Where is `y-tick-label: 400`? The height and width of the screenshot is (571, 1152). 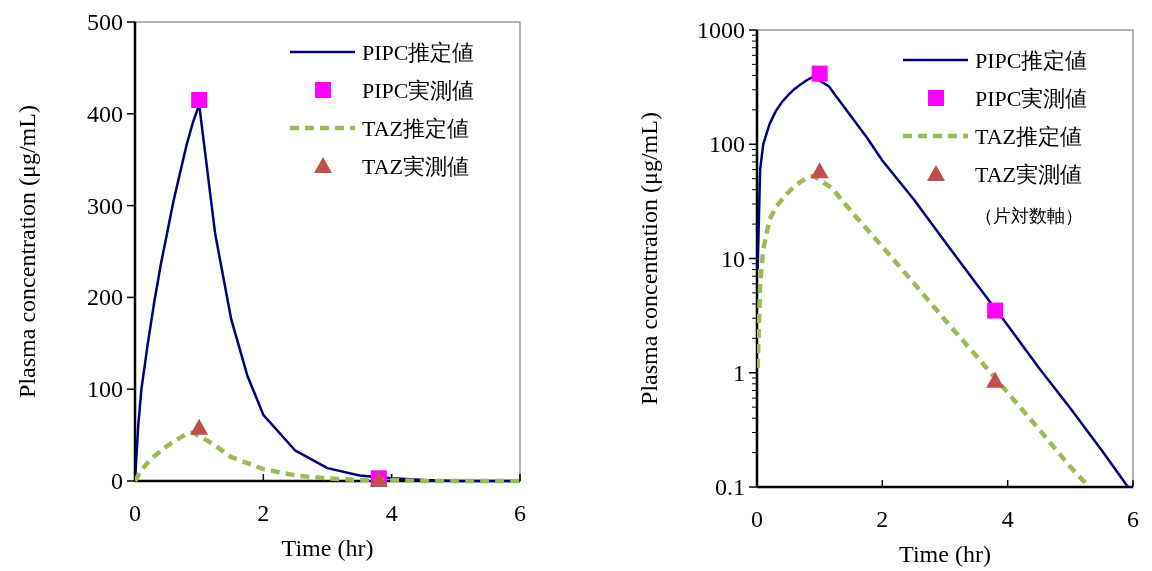
y-tick-label: 400 is located at coordinates (105, 113).